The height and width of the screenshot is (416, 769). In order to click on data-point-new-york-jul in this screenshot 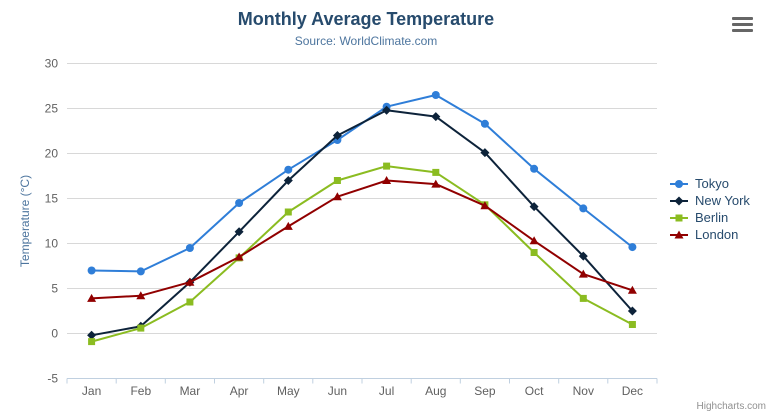, I will do `click(387, 110)`.